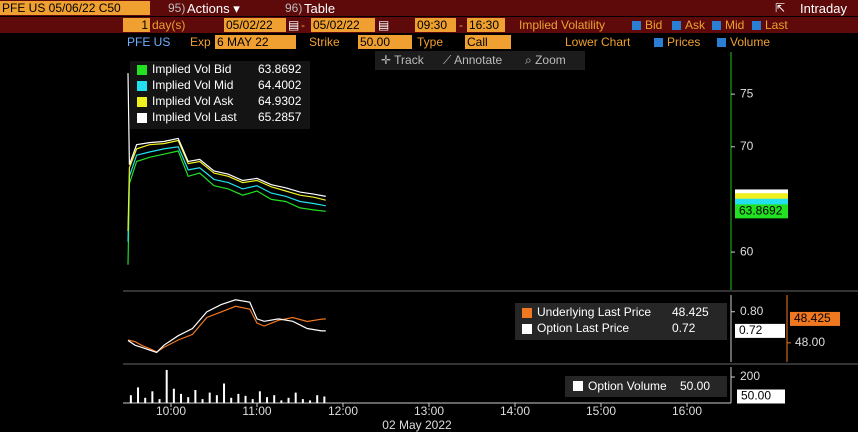  Describe the element at coordinates (747, 93) in the screenshot. I see `y-tick-label: 75` at that location.